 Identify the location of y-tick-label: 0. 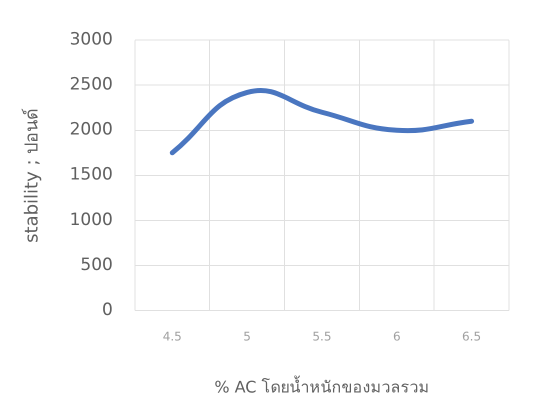
(107, 310).